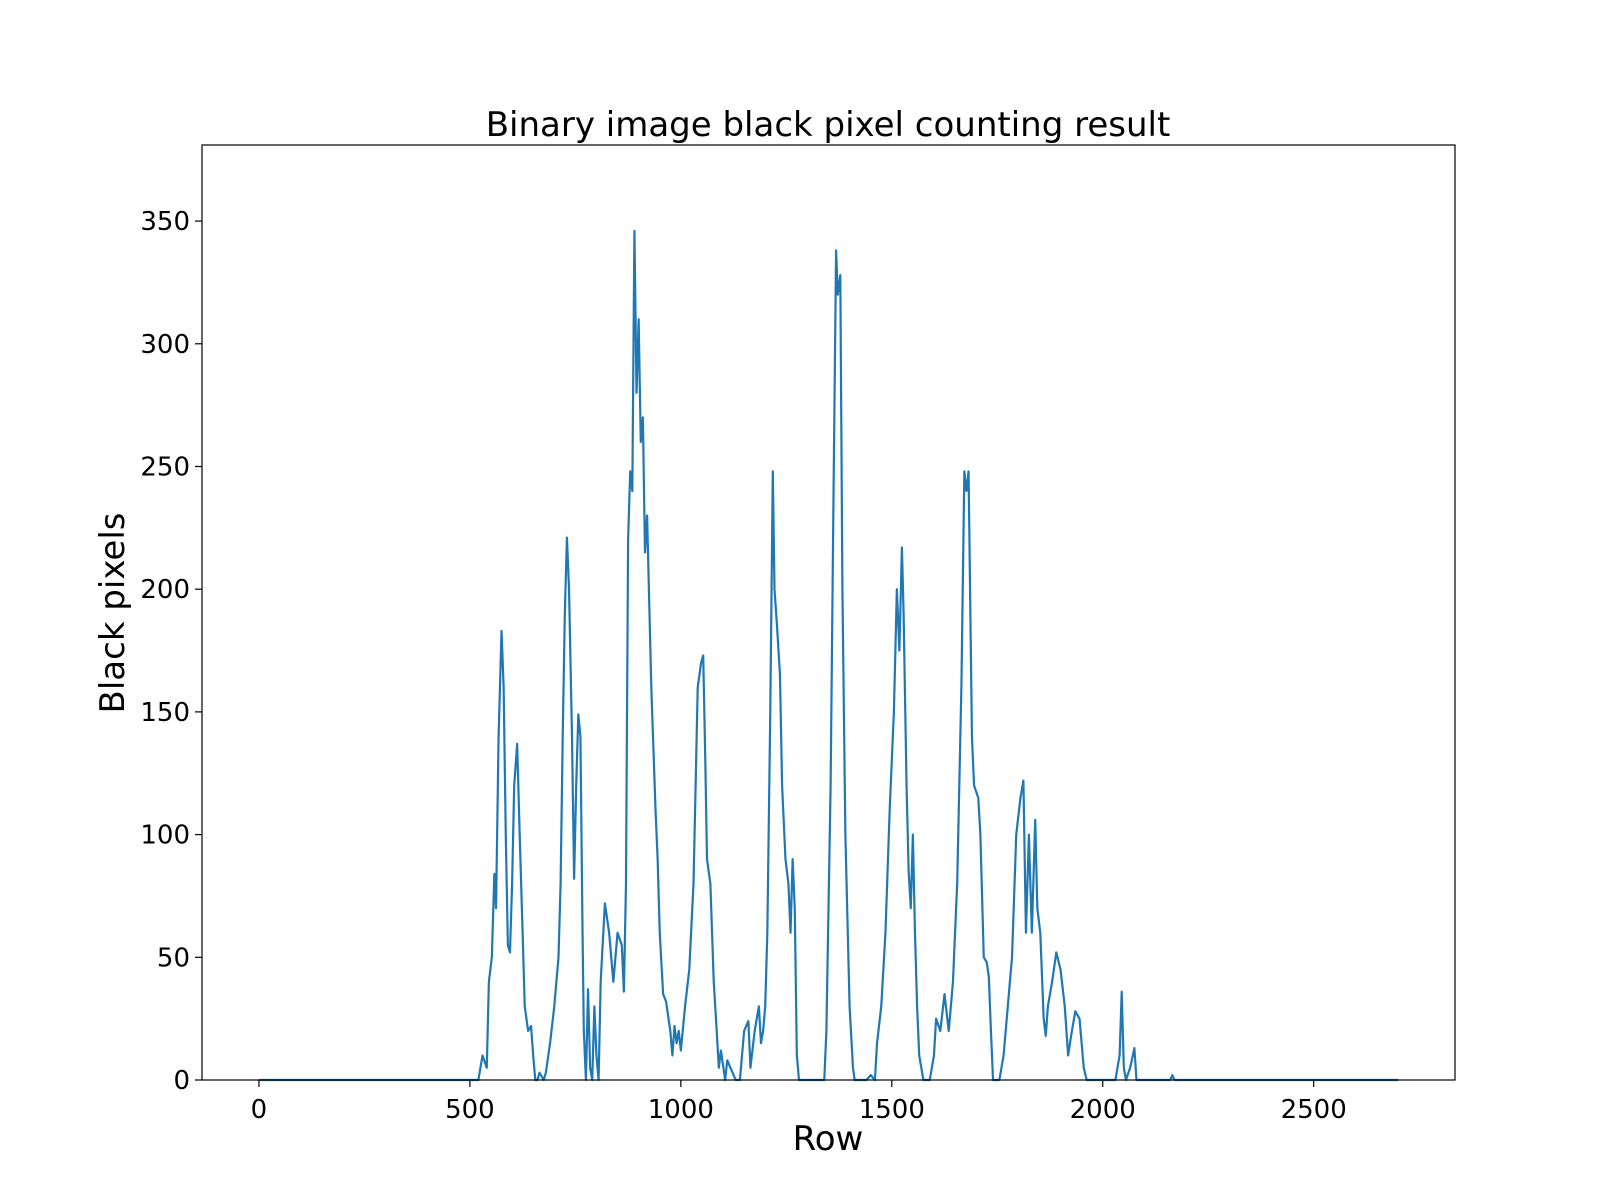  Describe the element at coordinates (828, 125) in the screenshot. I see `chart-title: Binary image black pixel counting result` at that location.